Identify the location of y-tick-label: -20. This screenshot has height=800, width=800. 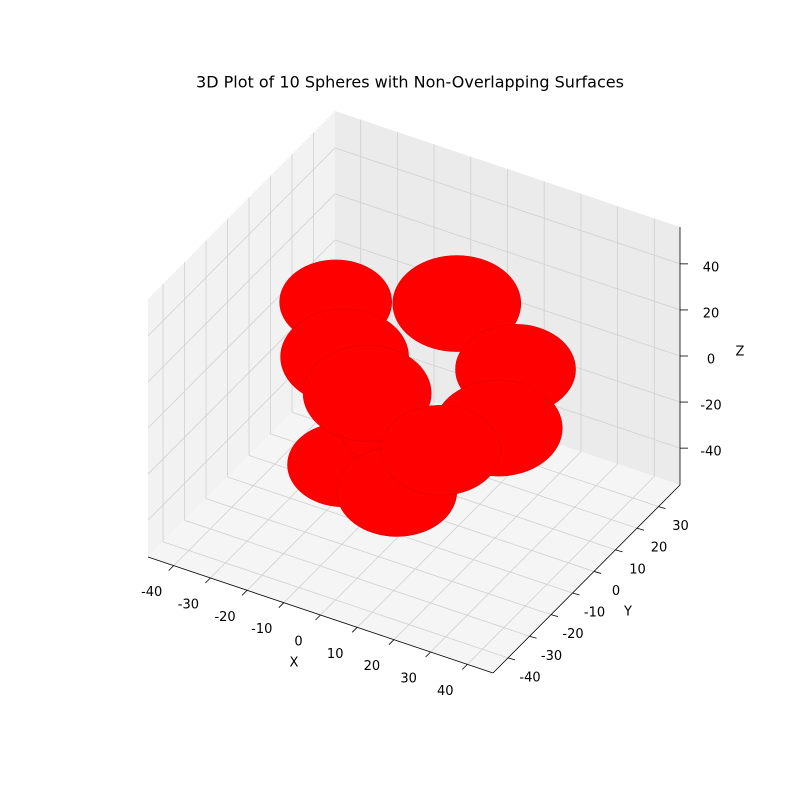
(572, 634).